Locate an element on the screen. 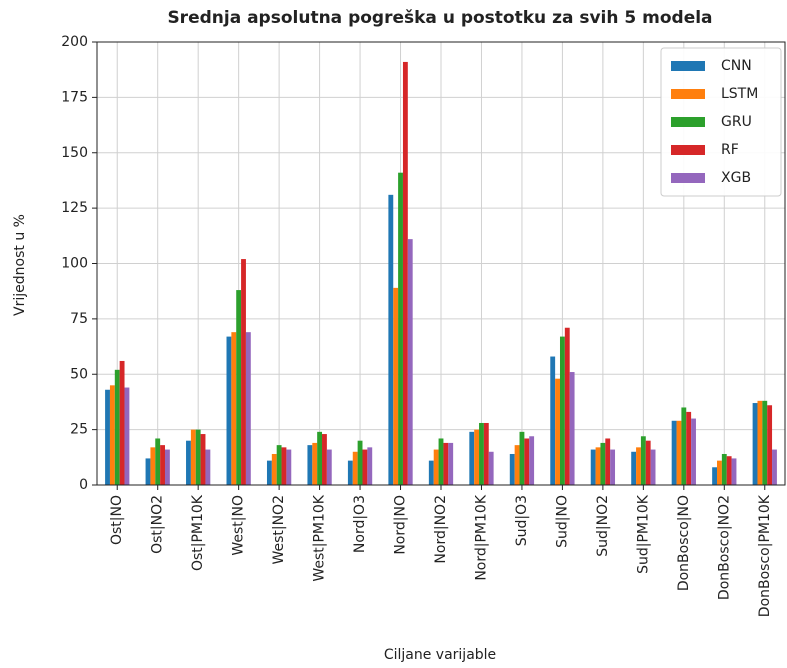 The height and width of the screenshot is (668, 787). legend-label: LSTM is located at coordinates (739, 94).